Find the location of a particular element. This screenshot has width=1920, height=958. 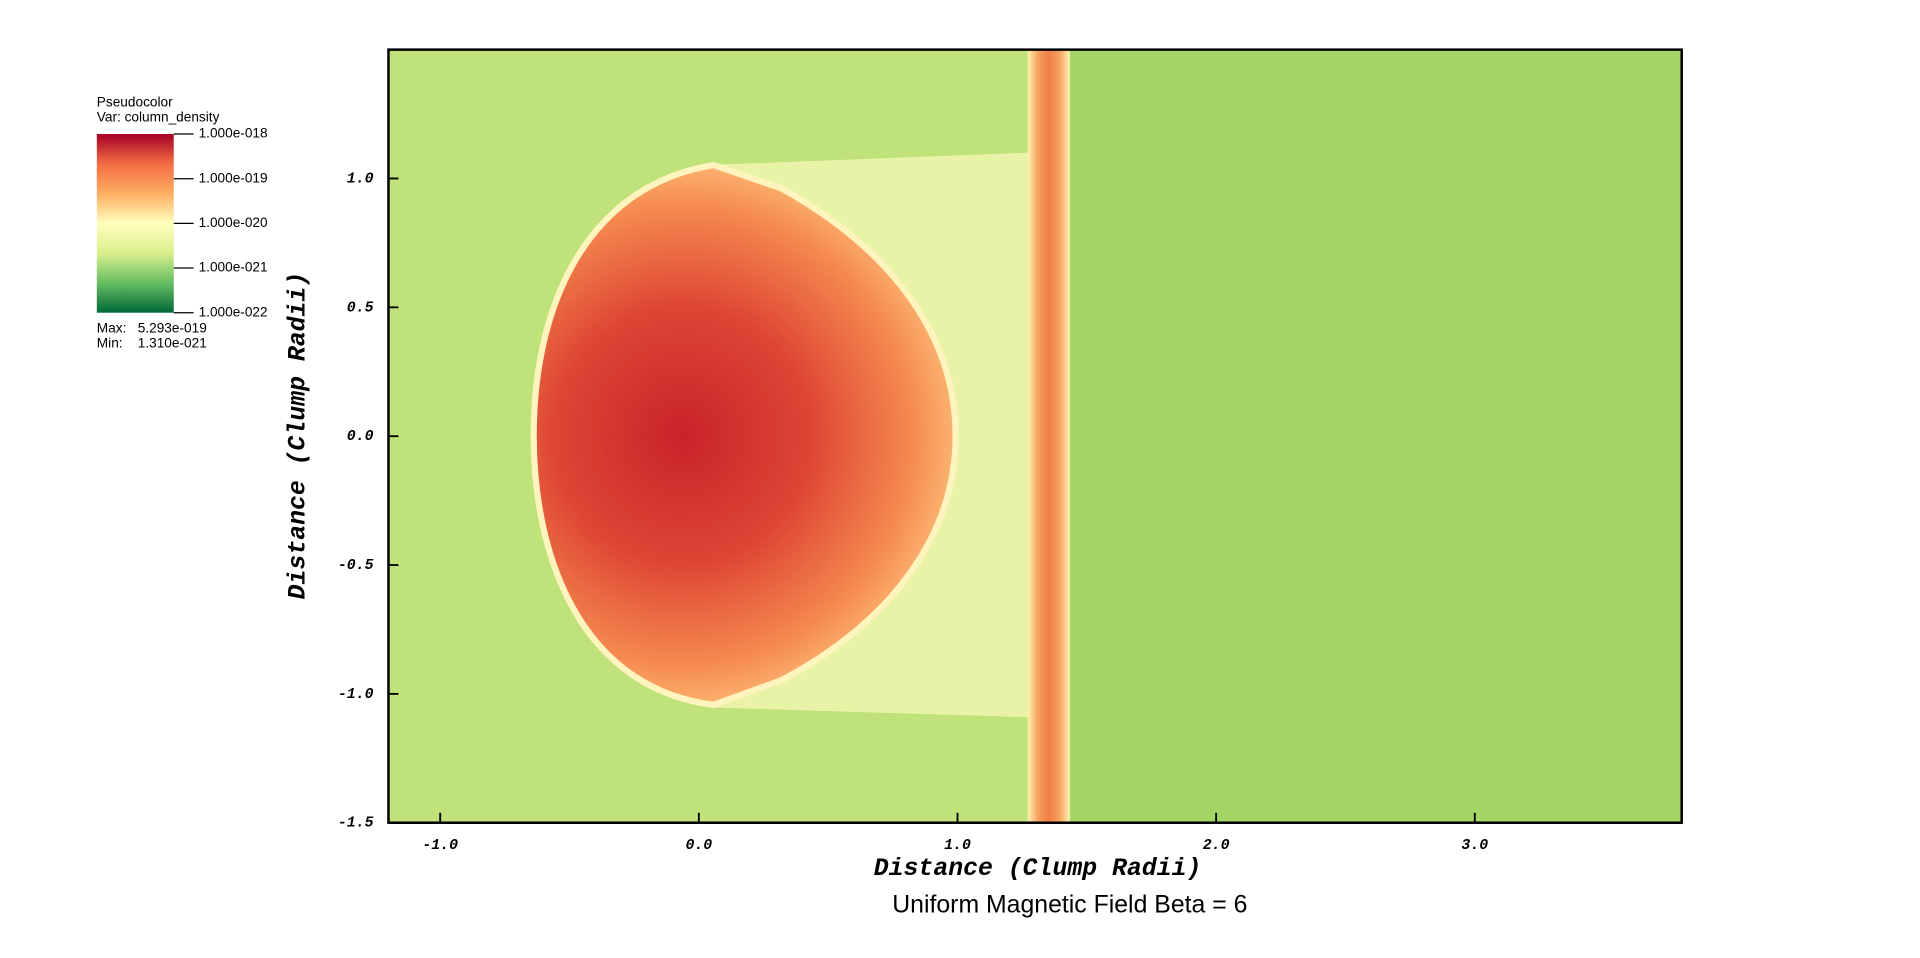

x-tick-label: -1.0 is located at coordinates (440, 846).